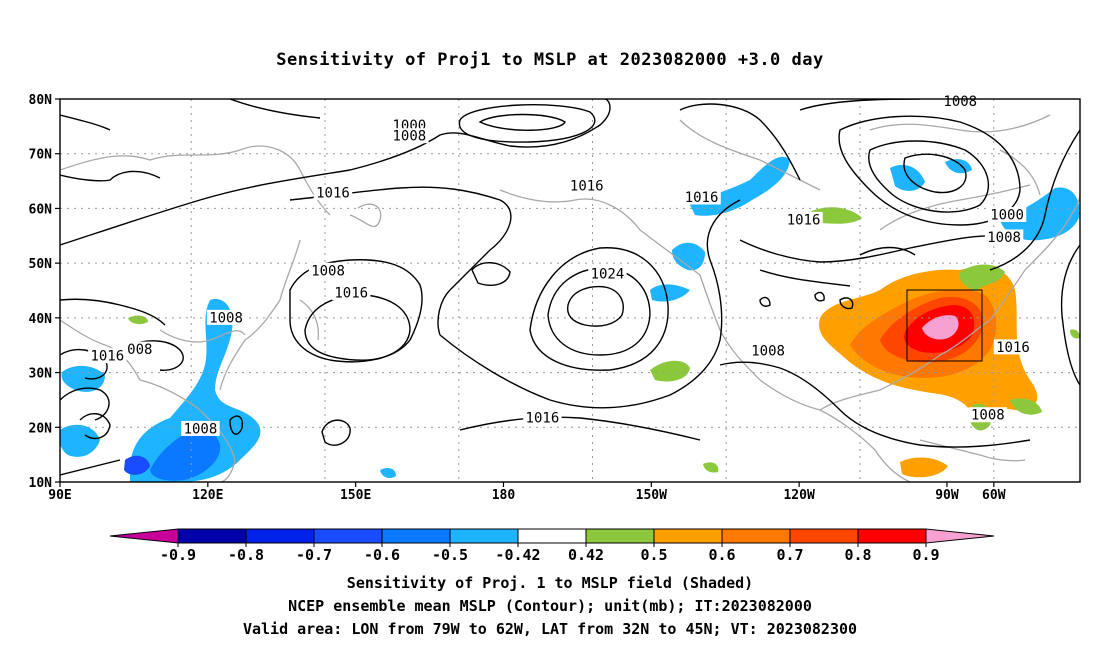 This screenshot has width=1100, height=650. Describe the element at coordinates (41, 374) in the screenshot. I see `lat-tick-label: 30N` at that location.